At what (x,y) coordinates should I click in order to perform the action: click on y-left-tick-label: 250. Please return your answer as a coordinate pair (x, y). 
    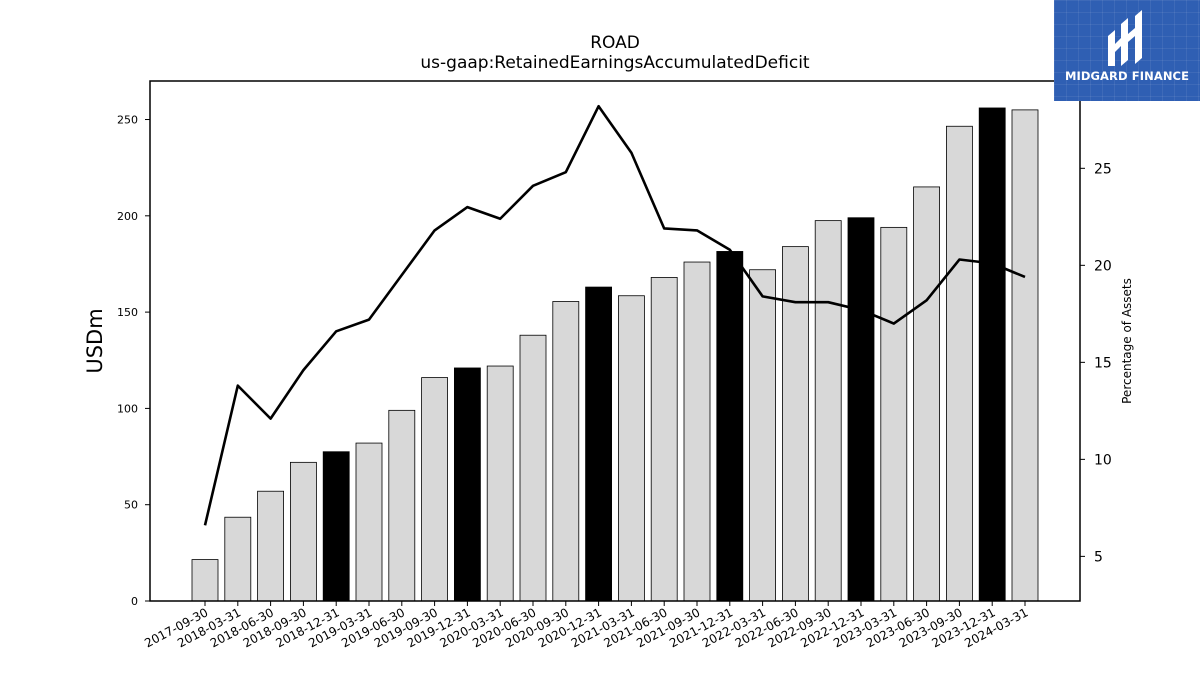
    Looking at the image, I should click on (127, 120).